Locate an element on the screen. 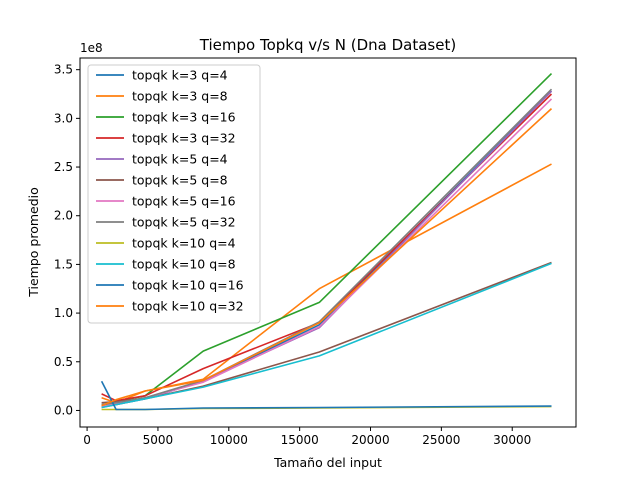 This screenshot has width=640, height=480. y-tick-label: 2.0 is located at coordinates (63, 216).